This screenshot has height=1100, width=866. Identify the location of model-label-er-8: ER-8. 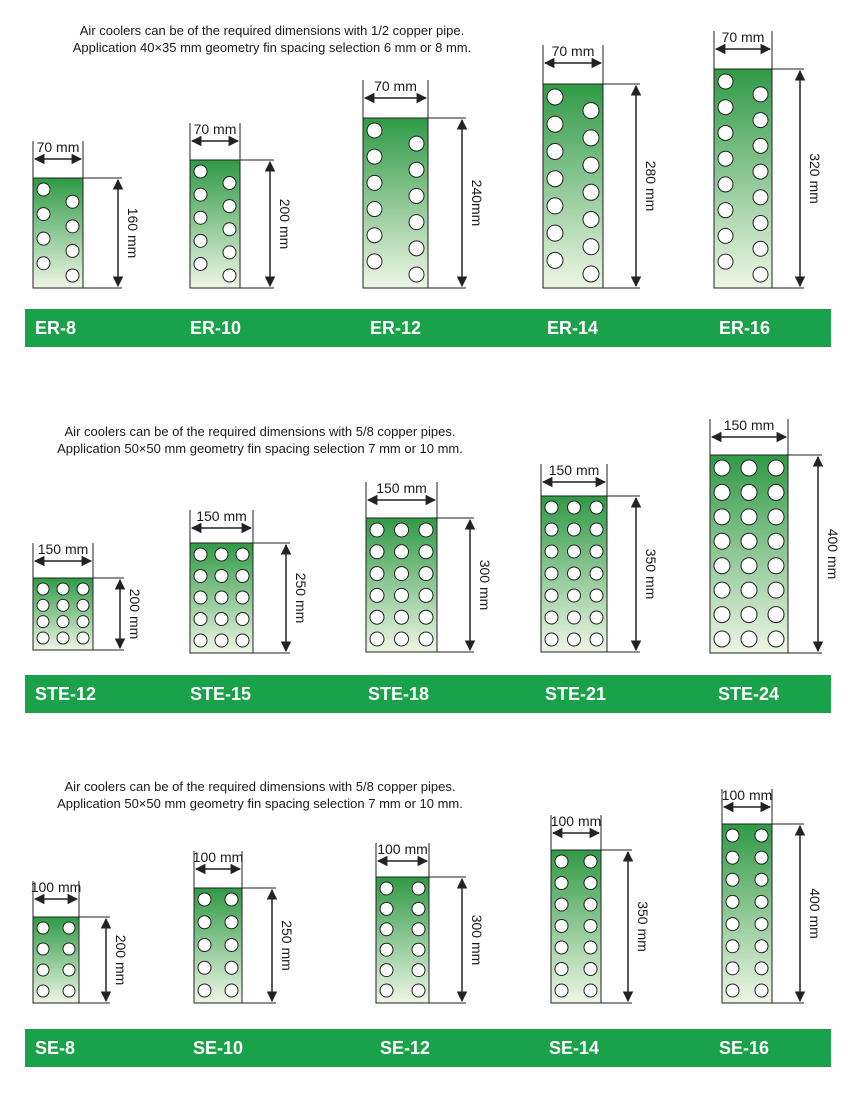
(56, 328).